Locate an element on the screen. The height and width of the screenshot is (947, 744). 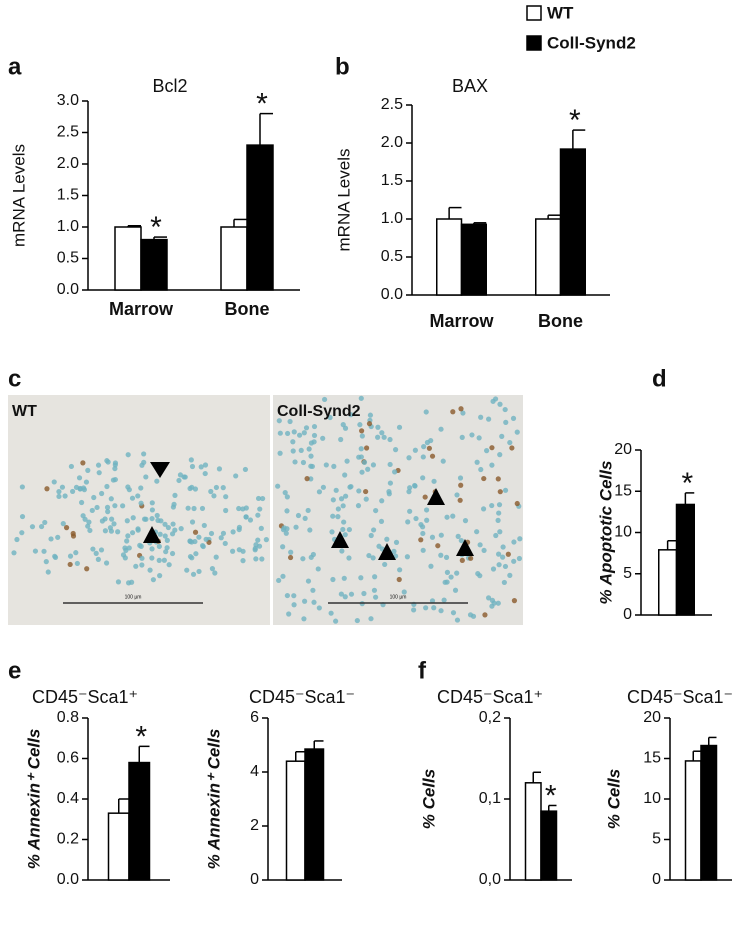
y-tick-label: 2.5 is located at coordinates (68, 132).